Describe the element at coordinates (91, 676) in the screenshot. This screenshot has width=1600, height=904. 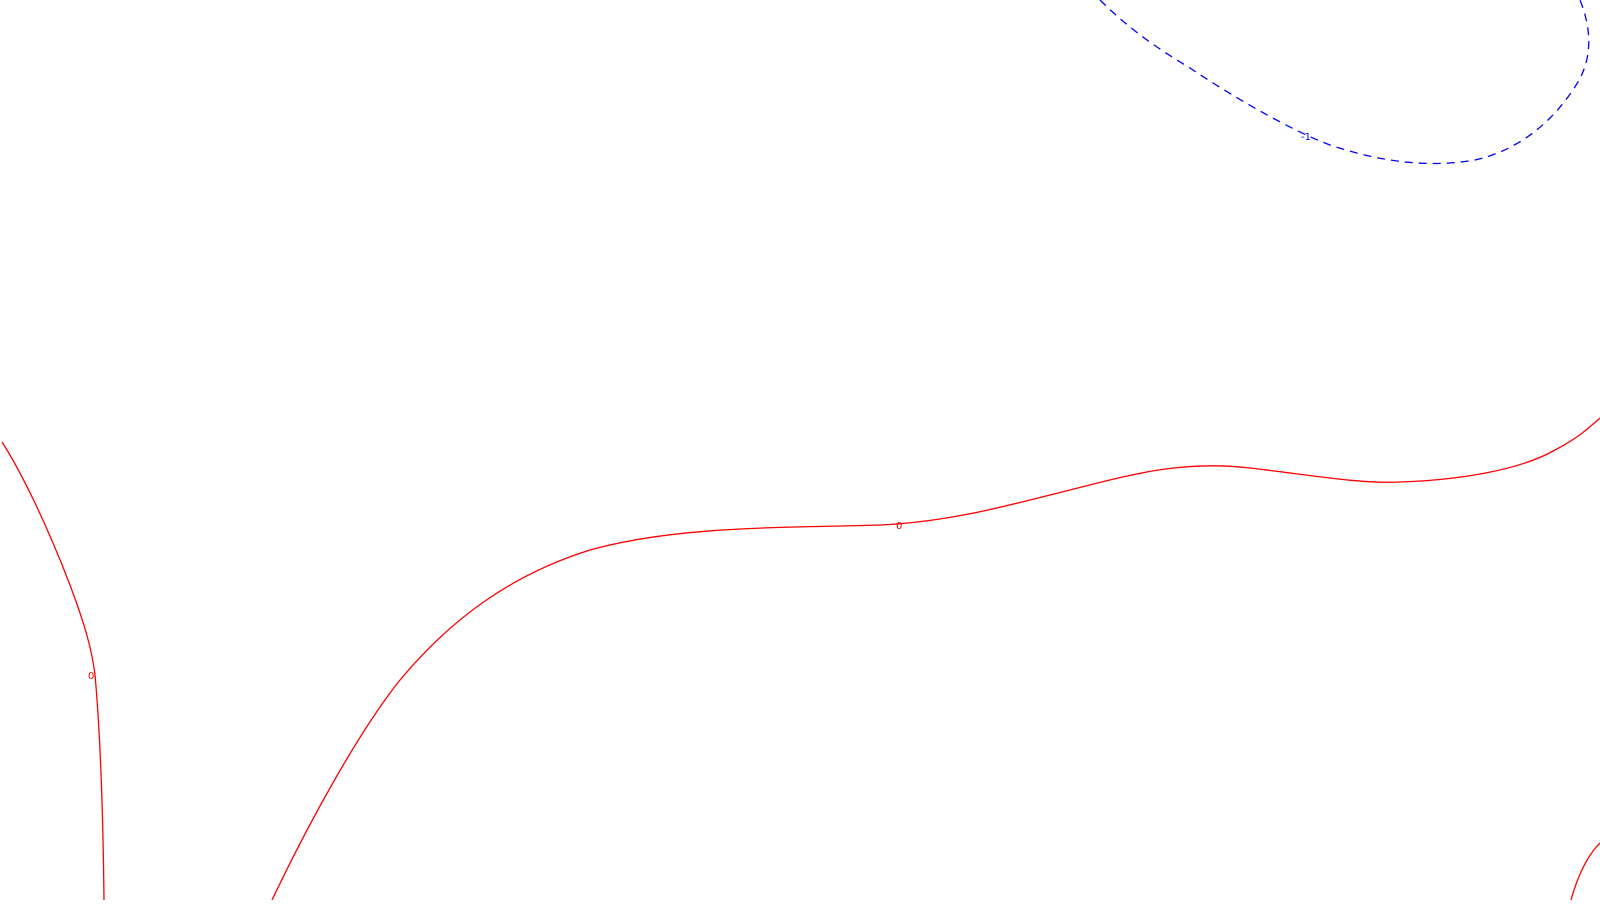
I see `contour-label-zero-left: 0` at that location.